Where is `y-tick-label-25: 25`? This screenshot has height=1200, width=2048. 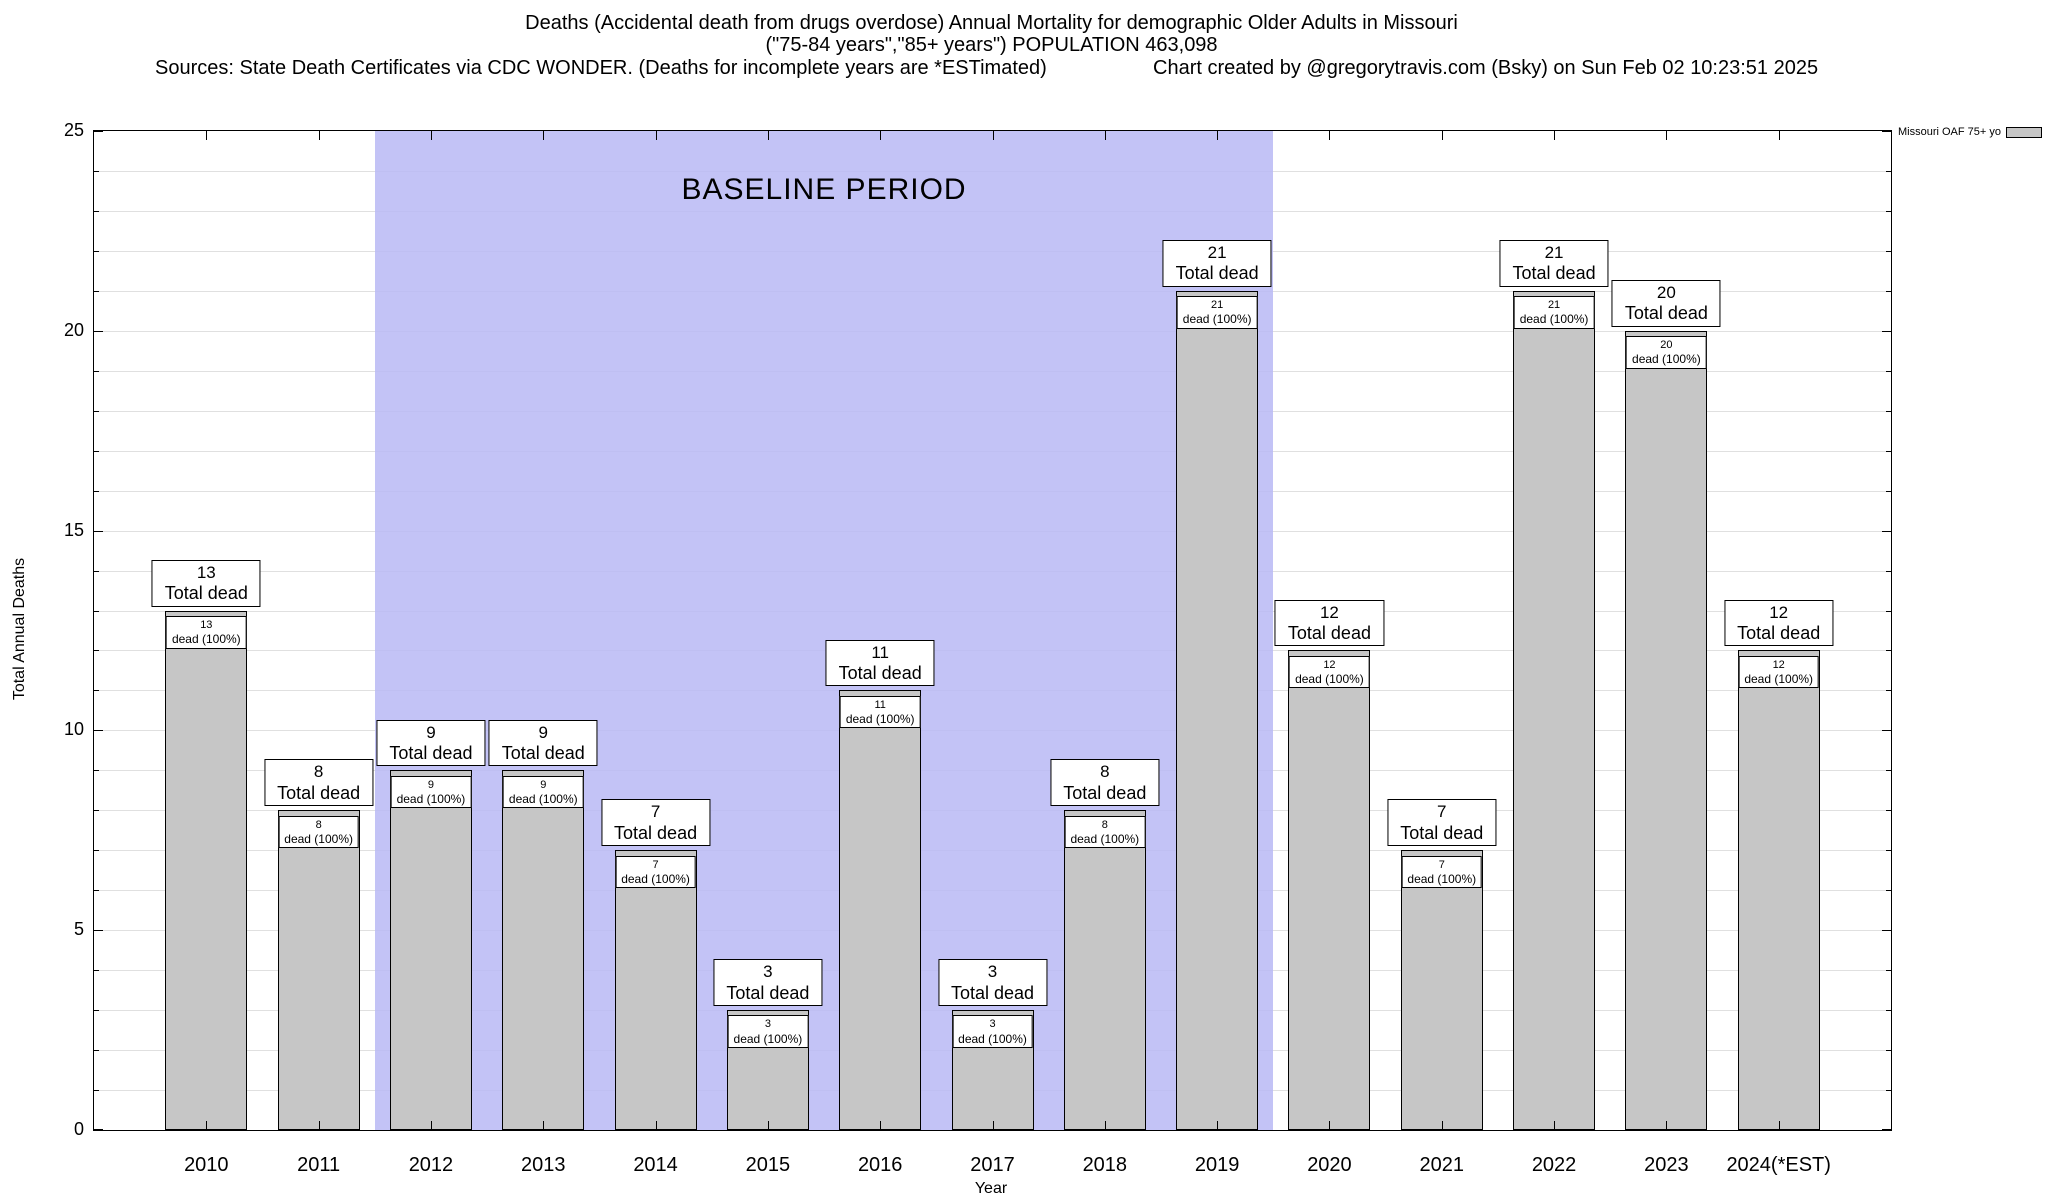
y-tick-label-25: 25 is located at coordinates (73, 130).